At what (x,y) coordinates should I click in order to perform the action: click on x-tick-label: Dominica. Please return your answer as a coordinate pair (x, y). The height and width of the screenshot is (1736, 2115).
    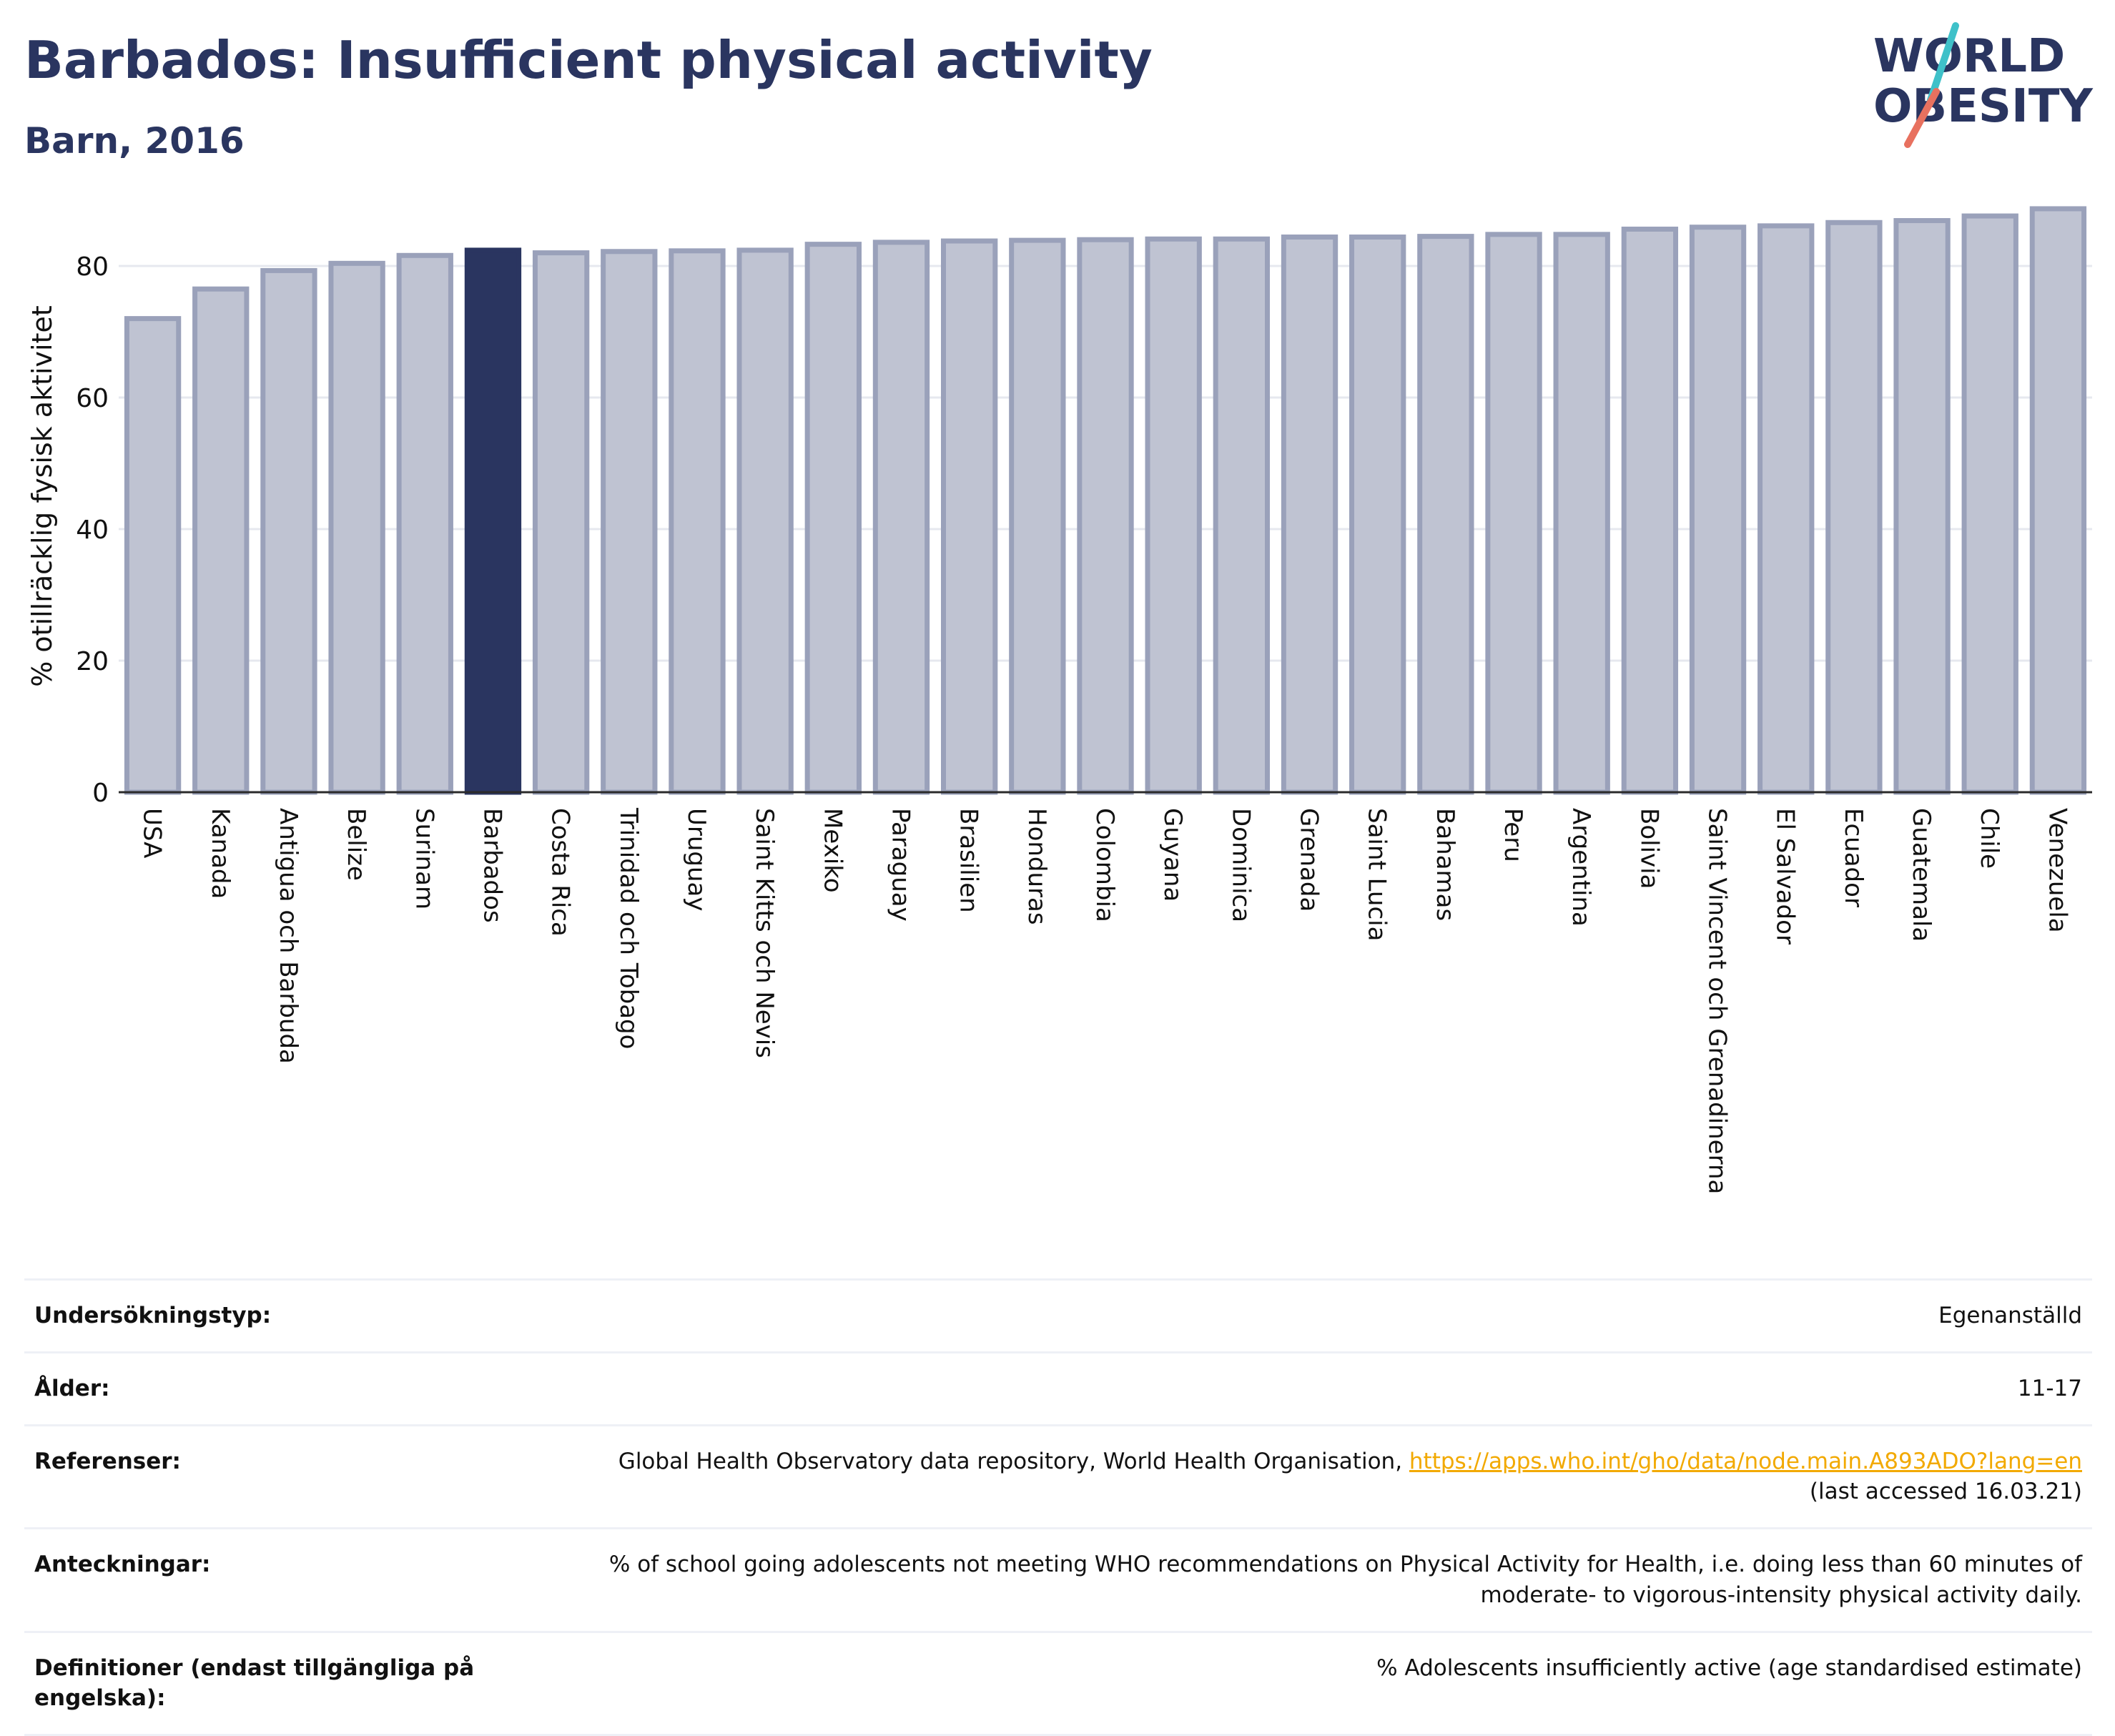
    Looking at the image, I should click on (1241, 865).